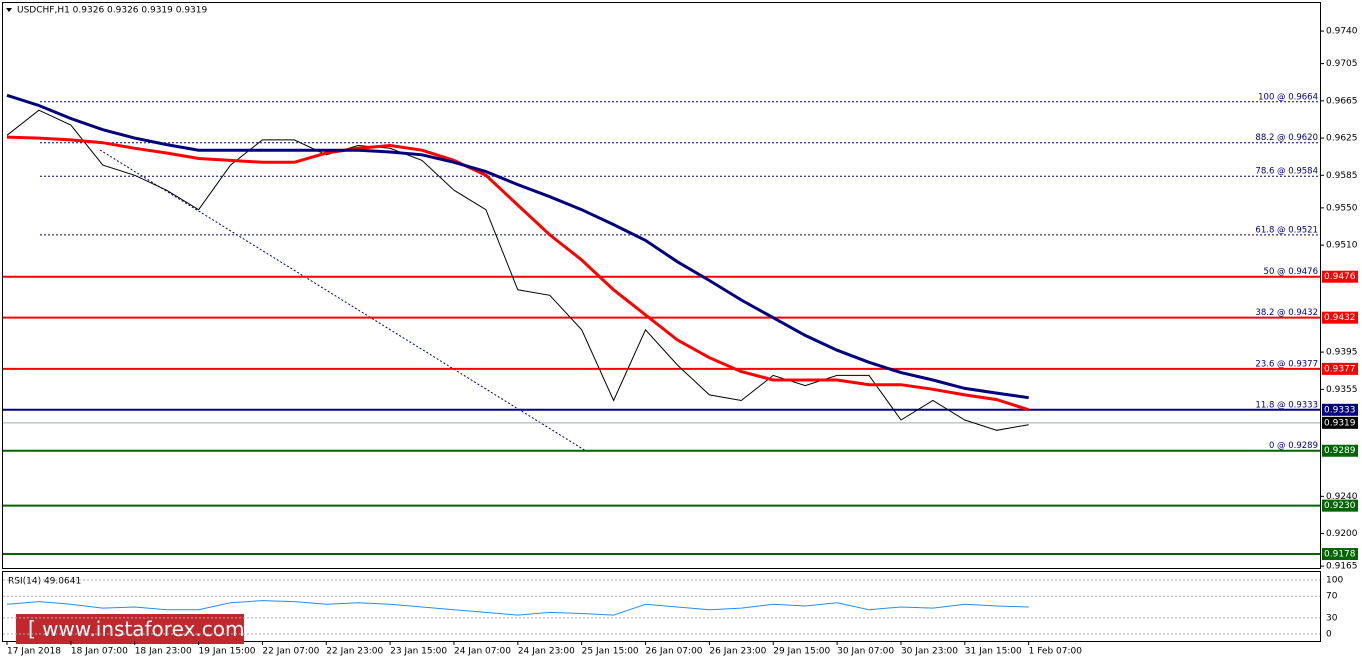 This screenshot has width=1362, height=665. Describe the element at coordinates (993, 652) in the screenshot. I see `x-tick-label: 31 Jan 15:00` at that location.